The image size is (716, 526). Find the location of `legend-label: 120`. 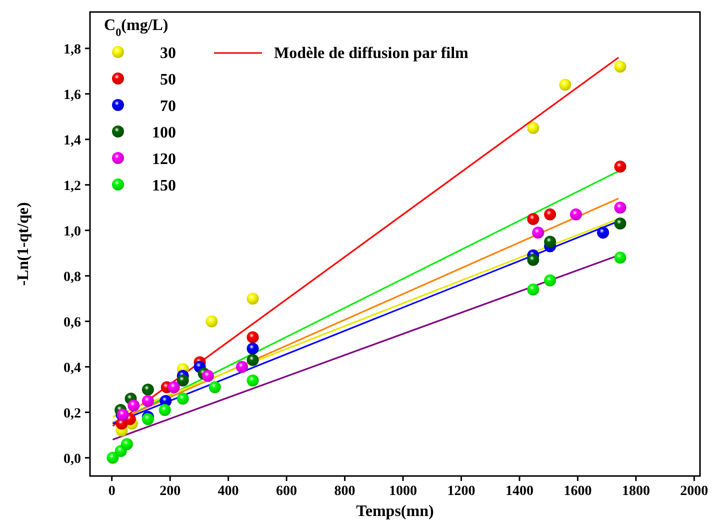

legend-label: 120 is located at coordinates (164, 159).